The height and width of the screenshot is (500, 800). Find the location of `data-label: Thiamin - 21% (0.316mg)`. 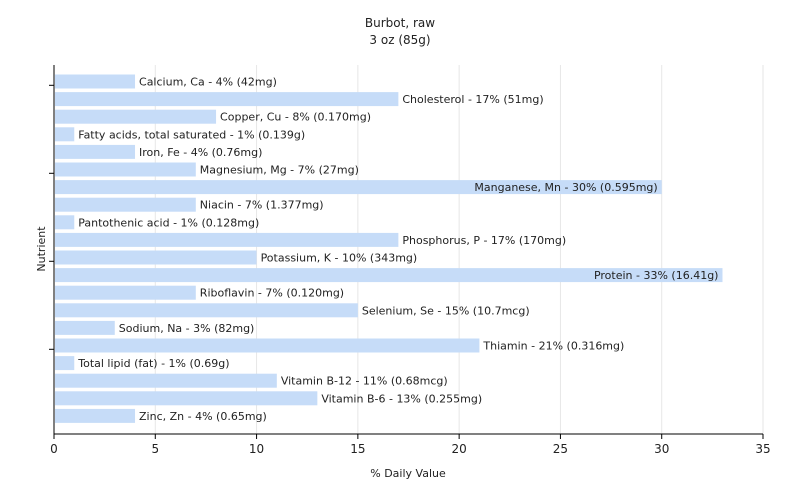

data-label: Thiamin - 21% (0.316mg) is located at coordinates (553, 346).